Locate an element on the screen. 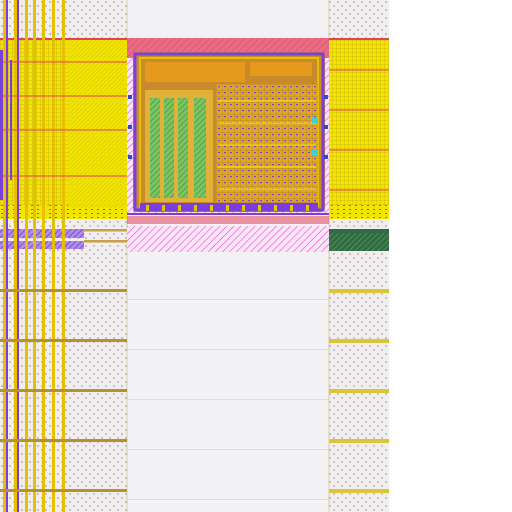  right-bus-block is located at coordinates (359, 265).